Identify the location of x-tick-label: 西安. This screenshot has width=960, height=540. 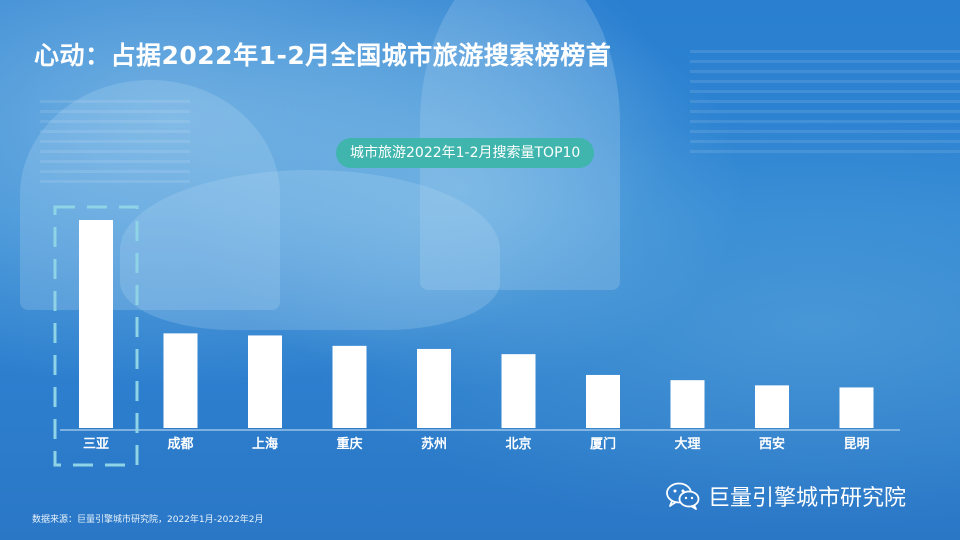
(772, 444).